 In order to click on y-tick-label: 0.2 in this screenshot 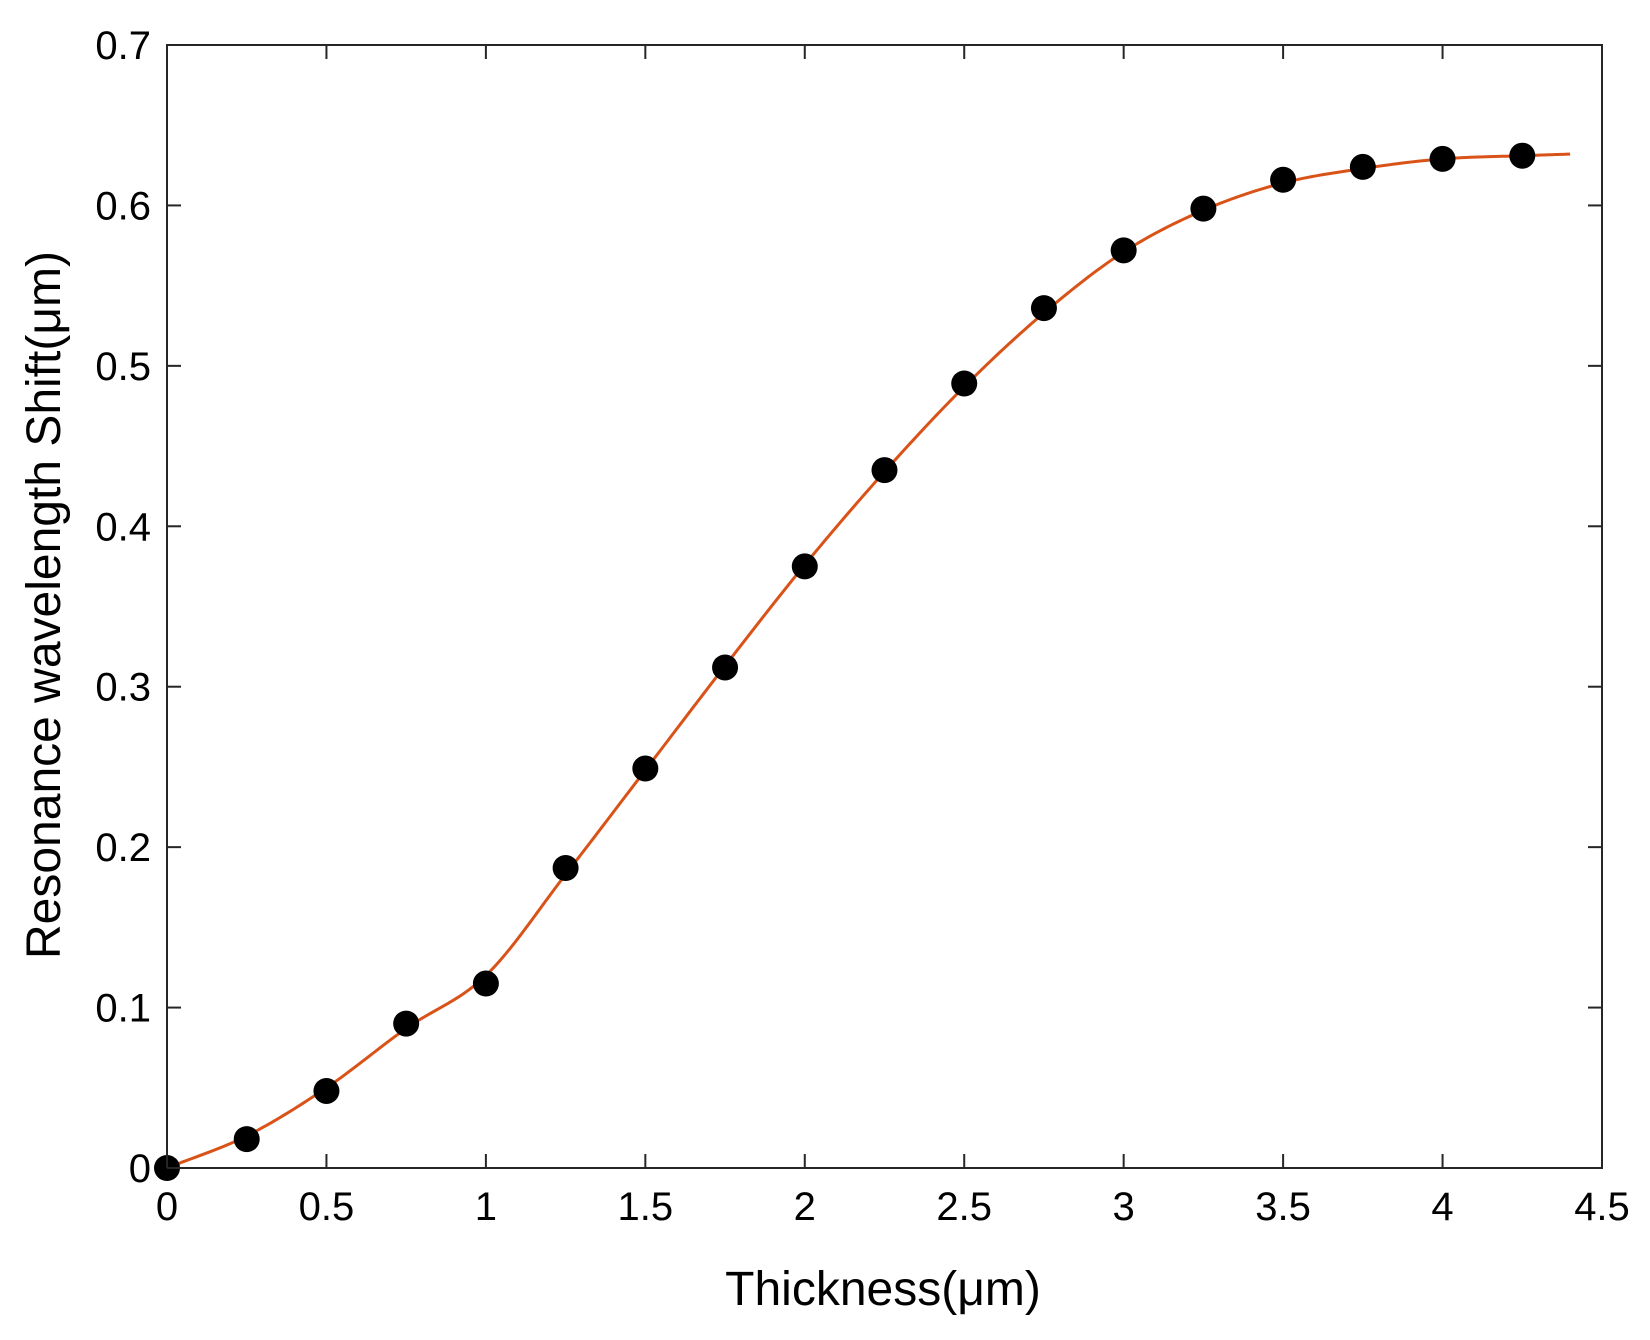, I will do `click(123, 848)`.